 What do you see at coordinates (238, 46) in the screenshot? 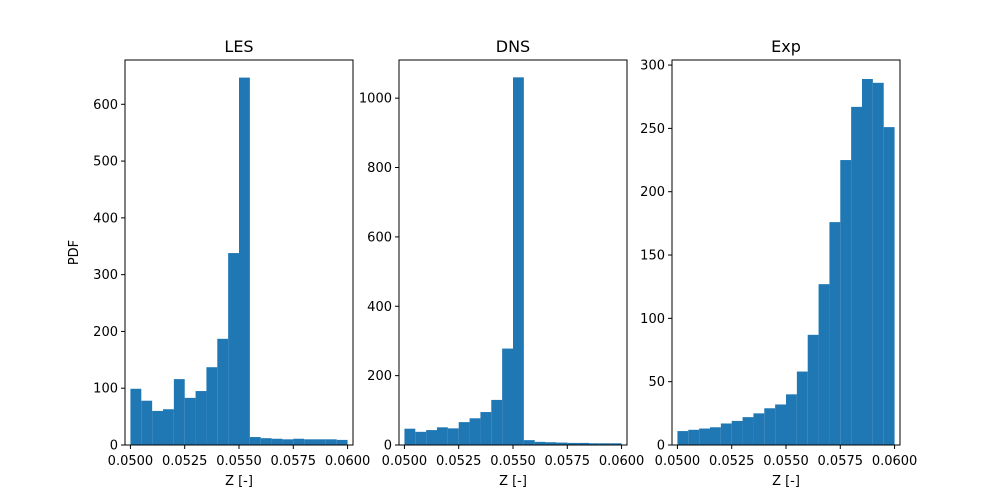
I see `chart-title: LES` at bounding box center [238, 46].